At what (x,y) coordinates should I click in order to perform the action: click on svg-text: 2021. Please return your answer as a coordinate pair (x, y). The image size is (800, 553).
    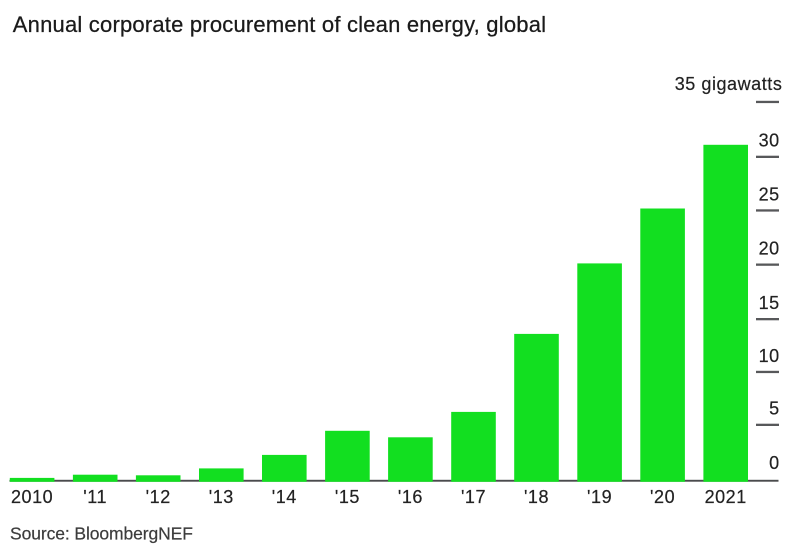
    Looking at the image, I should click on (726, 497).